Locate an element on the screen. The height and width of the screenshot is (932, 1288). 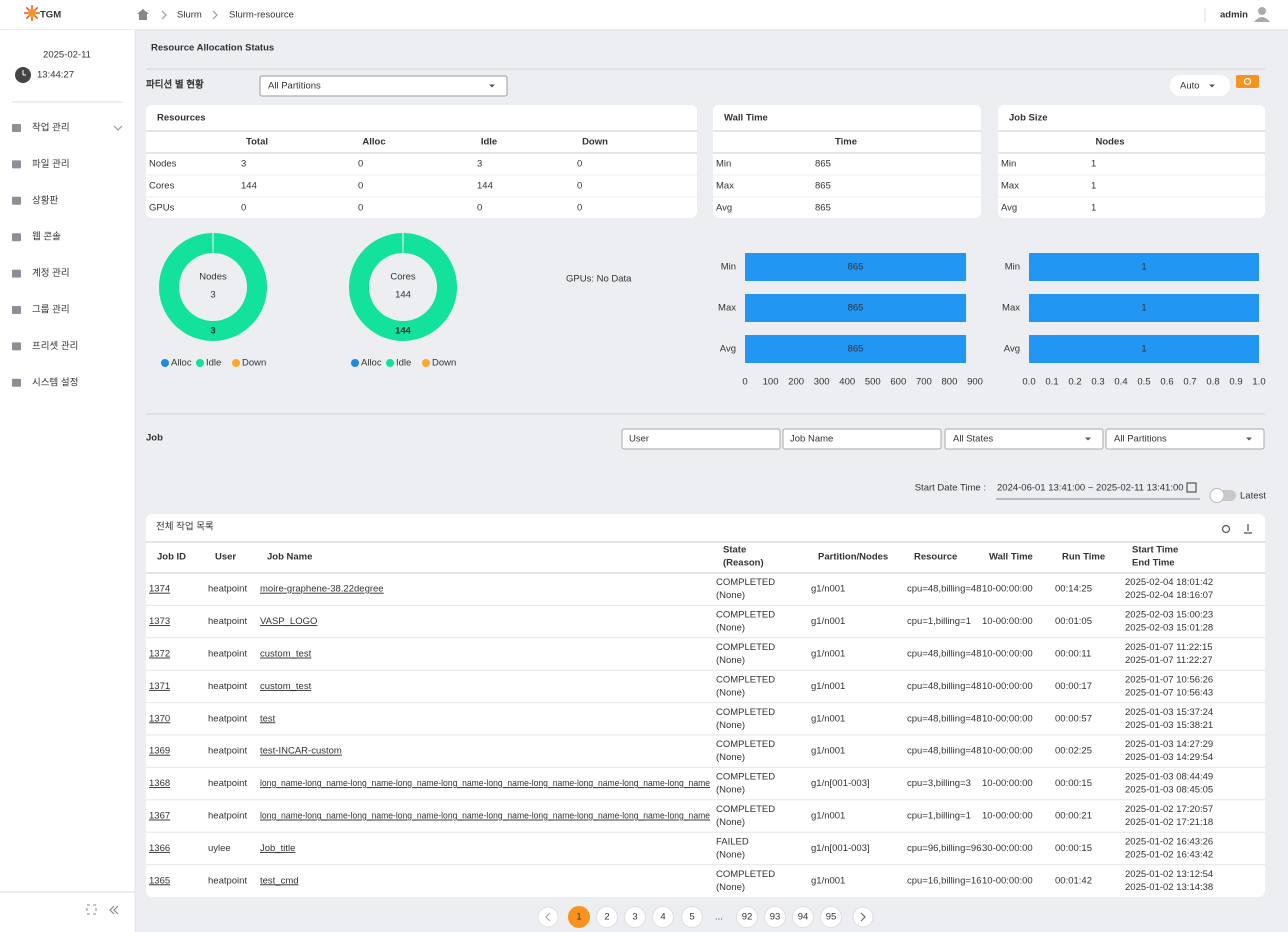
job-id-link: 1371 is located at coordinates (159, 686).